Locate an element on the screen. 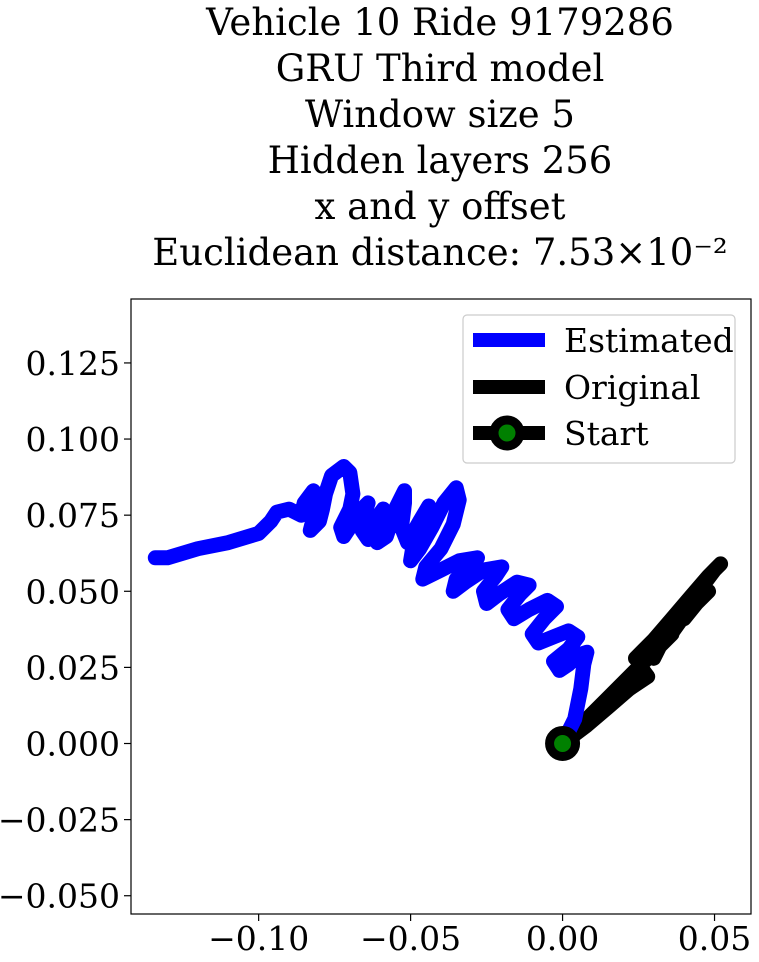 The image size is (759, 962). legend-start-marker is located at coordinates (507, 433).